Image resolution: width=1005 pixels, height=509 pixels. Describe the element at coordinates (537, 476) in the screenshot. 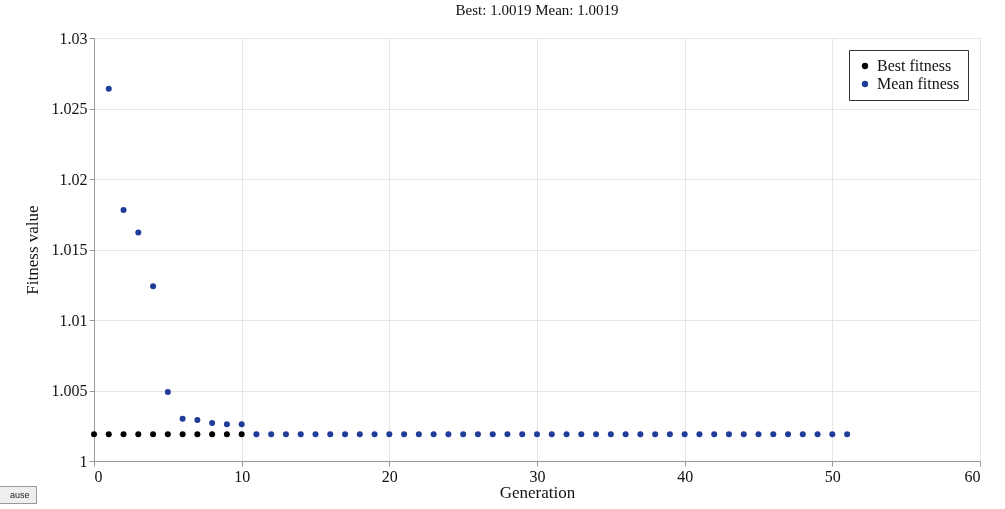

I see `x-tick-label: 30` at that location.